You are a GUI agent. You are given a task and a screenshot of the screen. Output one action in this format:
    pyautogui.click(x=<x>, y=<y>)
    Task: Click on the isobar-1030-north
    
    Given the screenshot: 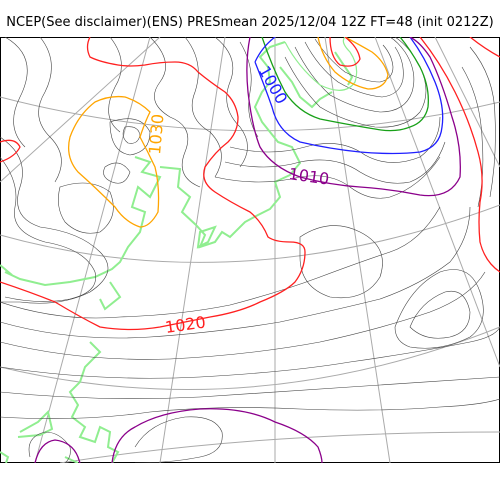 What is the action you would take?
    pyautogui.click(x=353, y=63)
    